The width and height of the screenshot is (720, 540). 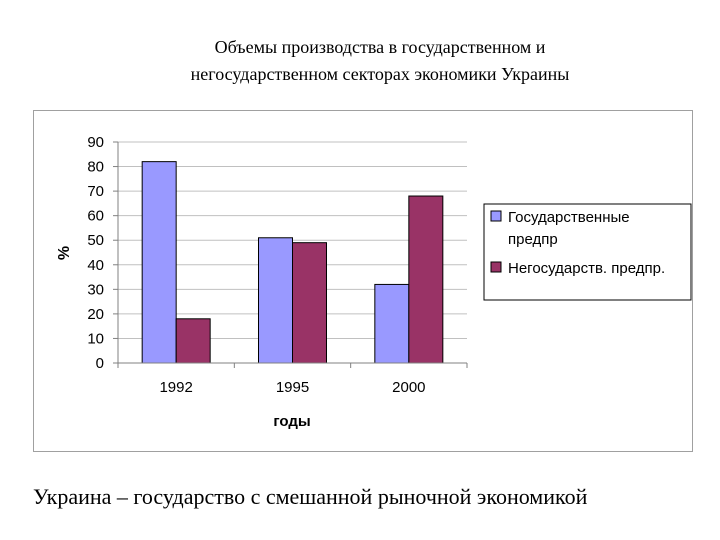 What do you see at coordinates (159, 262) in the screenshot?
I see `bar-gov-1992` at bounding box center [159, 262].